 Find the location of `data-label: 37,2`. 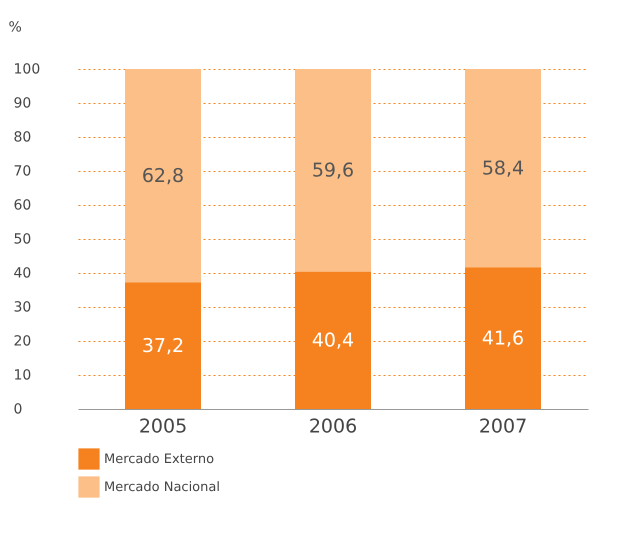

data-label: 37,2 is located at coordinates (163, 345).